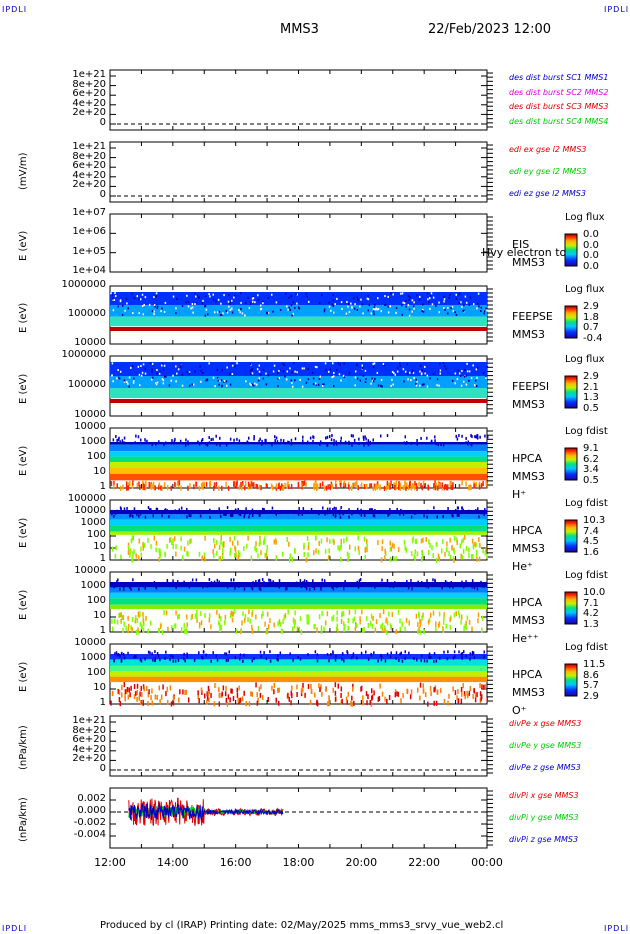 This screenshot has height=934, width=630. I want to click on y-tick-label: 1000, so click(93, 657).